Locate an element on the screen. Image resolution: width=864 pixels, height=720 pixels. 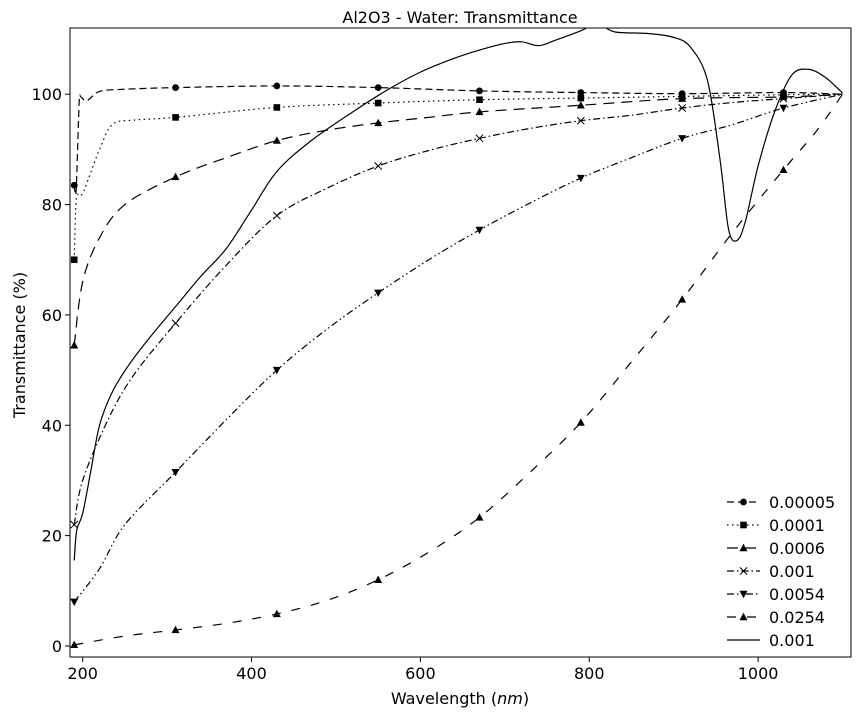
series-line is located at coordinates (458, 140).